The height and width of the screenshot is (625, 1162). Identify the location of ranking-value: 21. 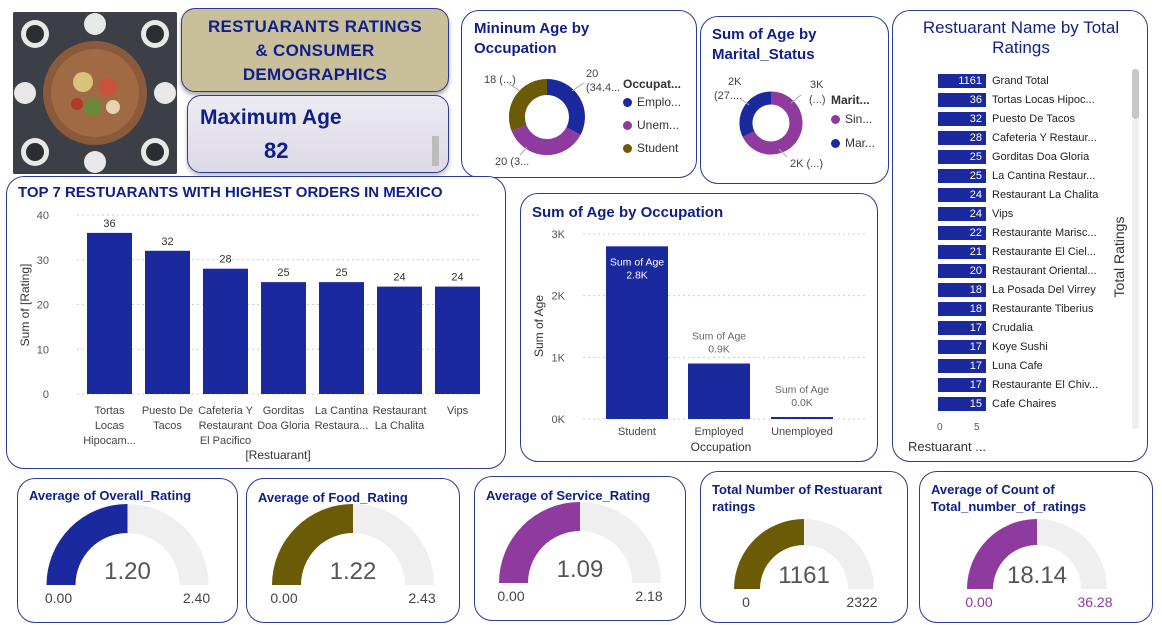
(962, 252).